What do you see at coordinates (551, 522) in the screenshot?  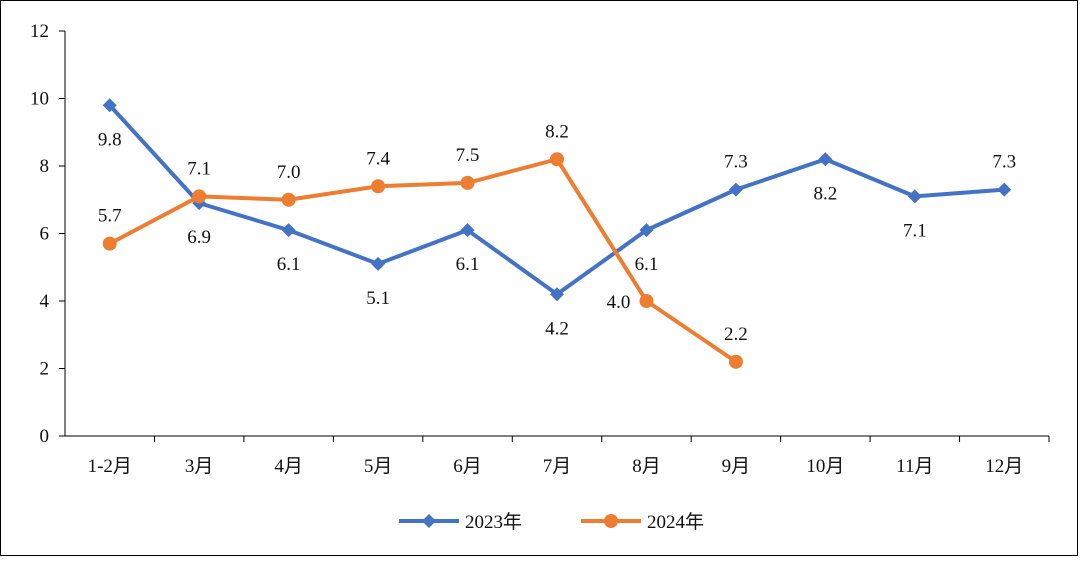 I see `legend: 2023年 2024年` at bounding box center [551, 522].